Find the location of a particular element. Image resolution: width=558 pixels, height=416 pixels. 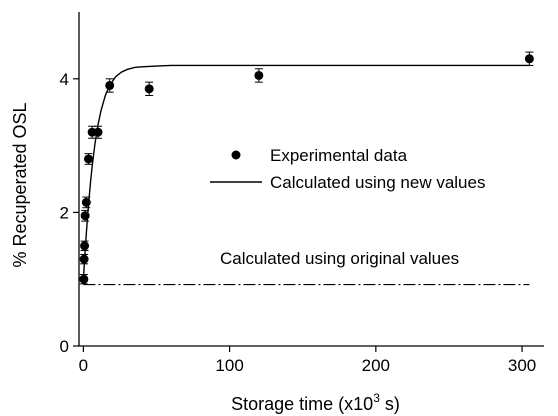

annotation-original-values: Calculated using original values is located at coordinates (339, 258).